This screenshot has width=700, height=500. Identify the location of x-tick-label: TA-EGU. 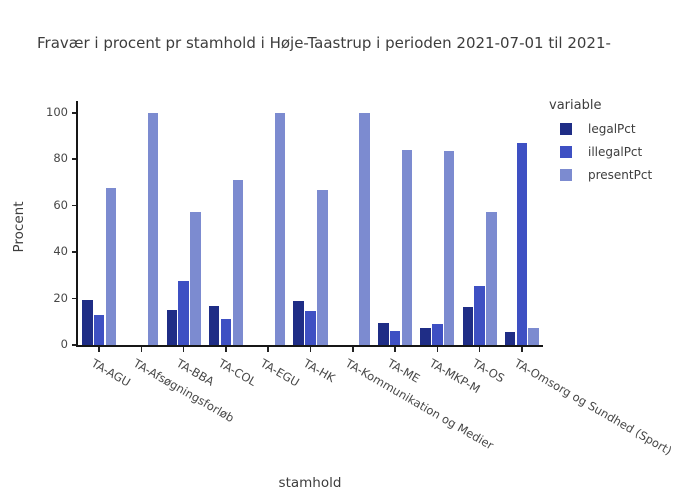
(280, 373).